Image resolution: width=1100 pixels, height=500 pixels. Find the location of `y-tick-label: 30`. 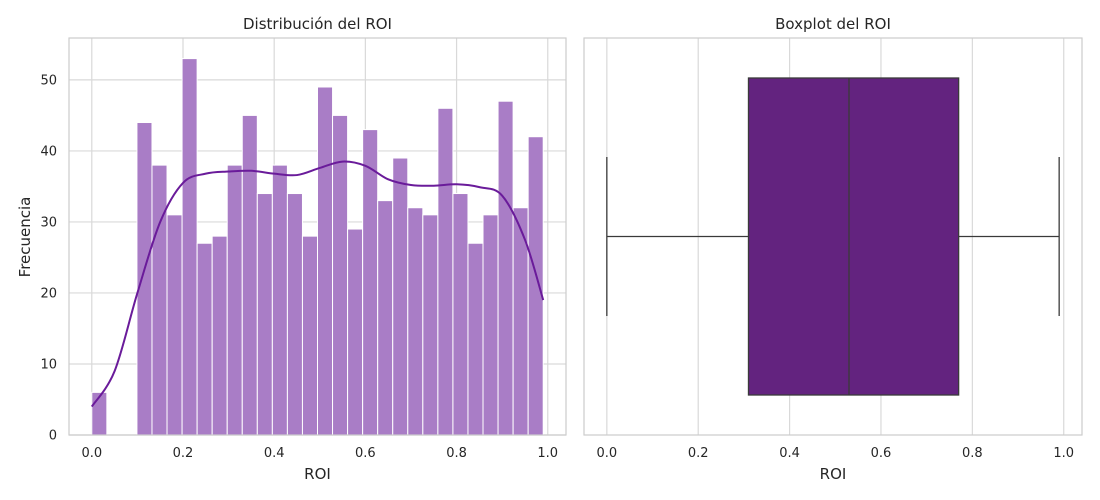

y-tick-label: 30 is located at coordinates (48, 222).